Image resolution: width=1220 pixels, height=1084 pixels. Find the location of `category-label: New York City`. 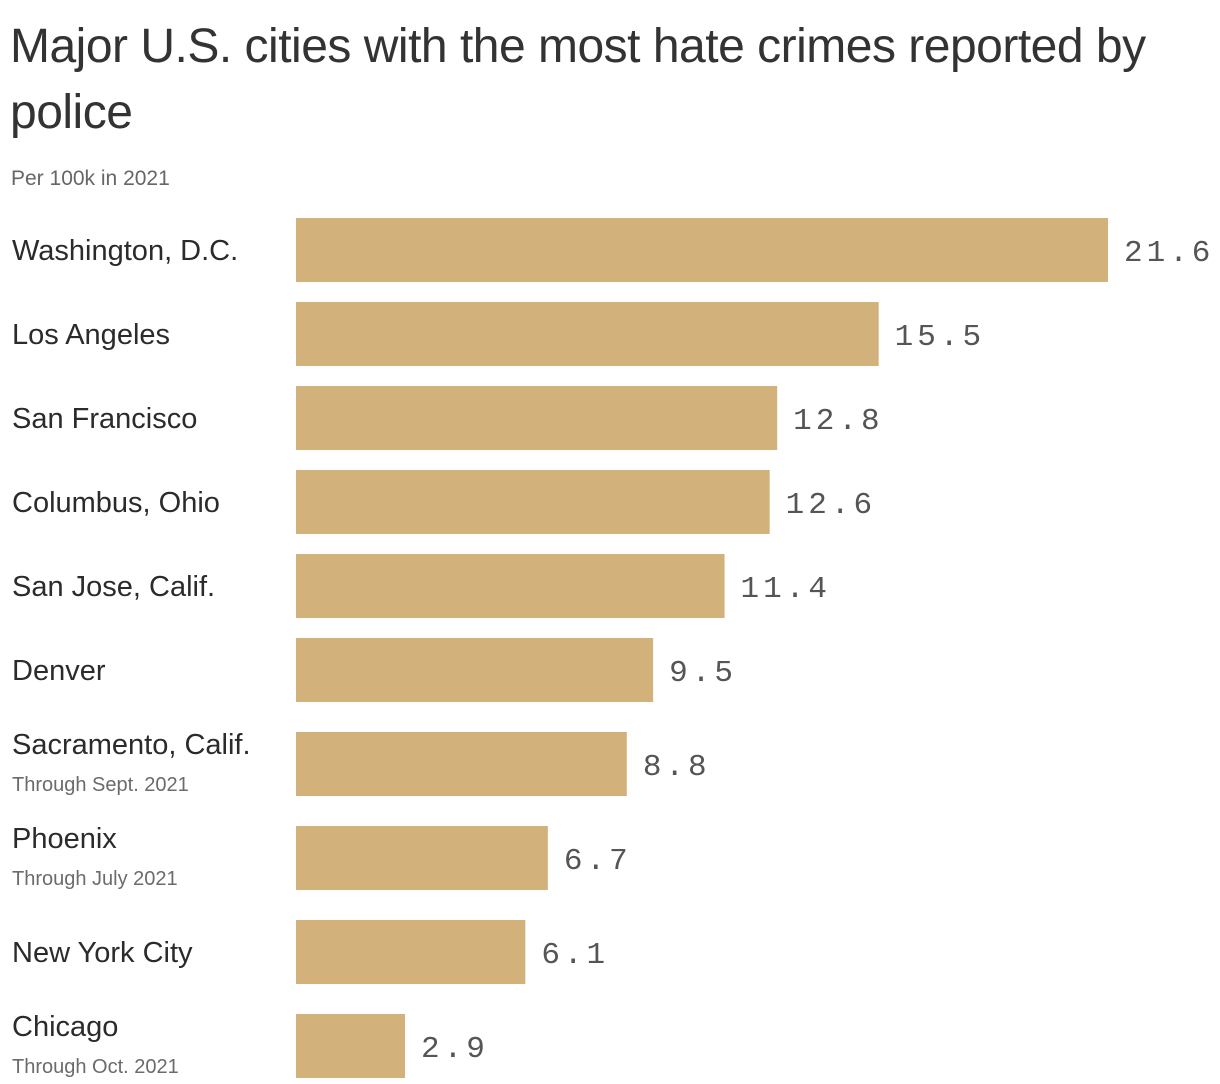

category-label: New York City is located at coordinates (102, 953).